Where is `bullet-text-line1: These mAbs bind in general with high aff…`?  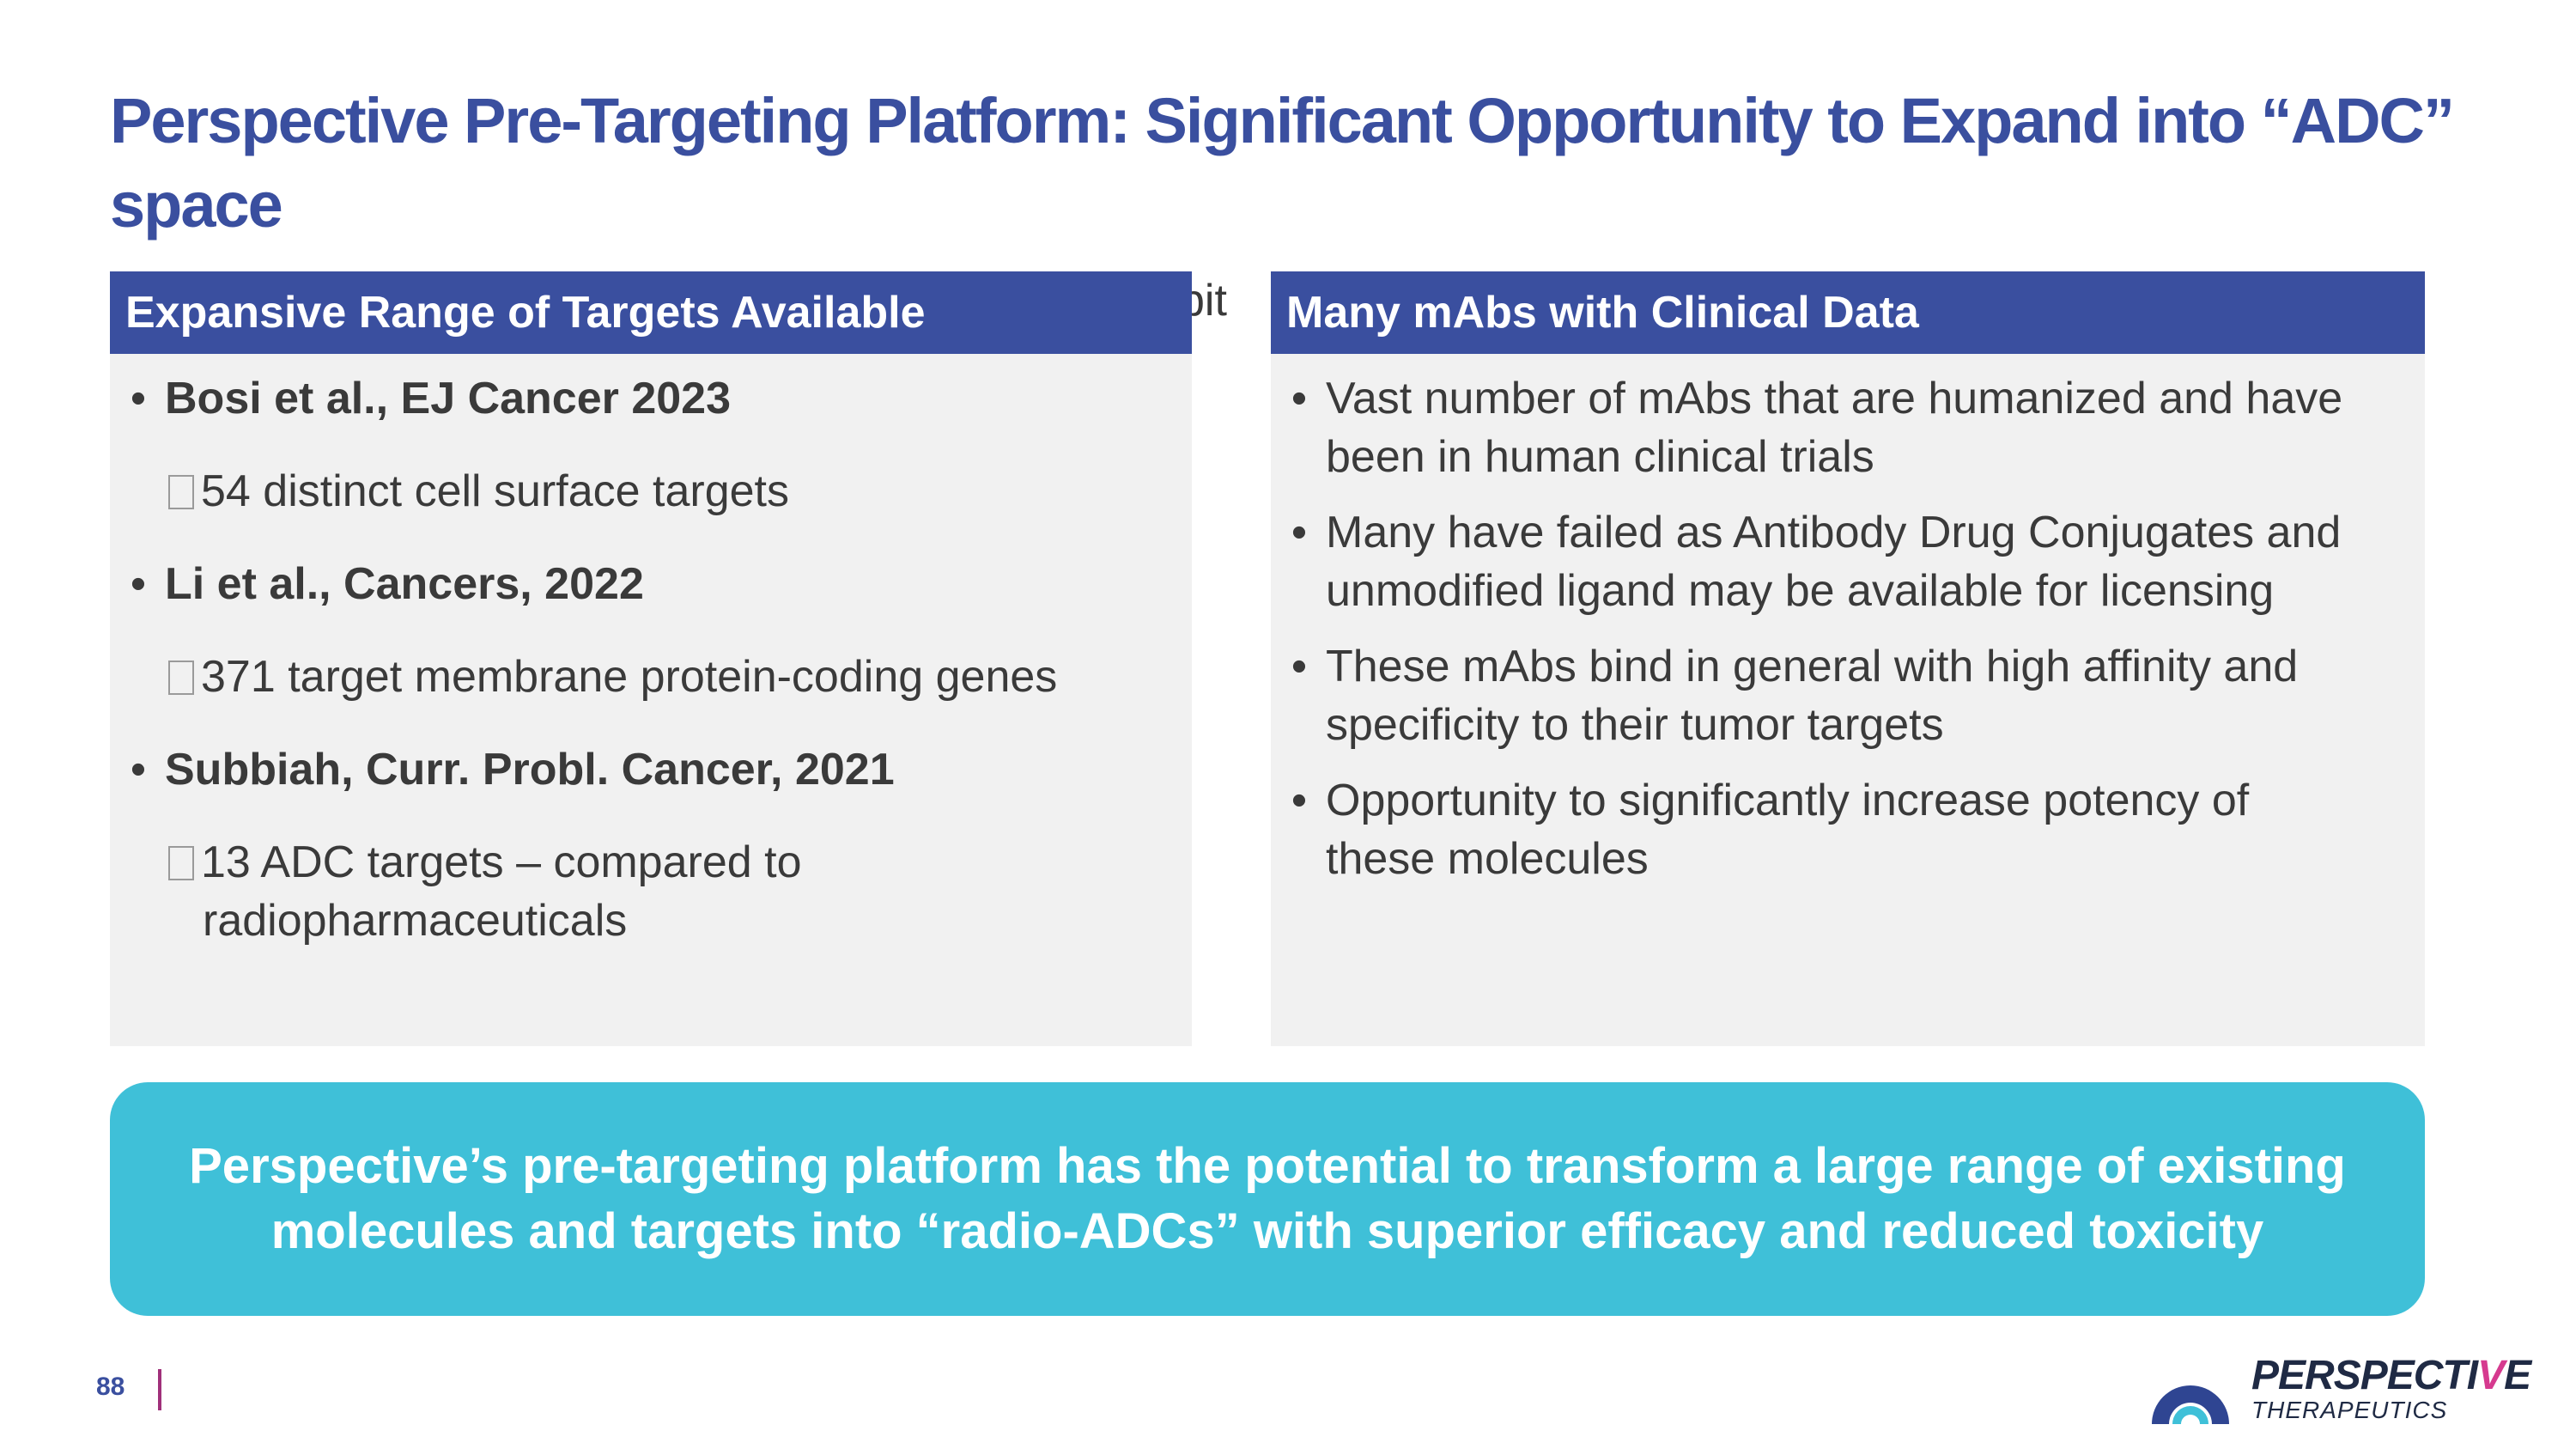 bullet-text-line1: These mAbs bind in general with high aff… is located at coordinates (1813, 666).